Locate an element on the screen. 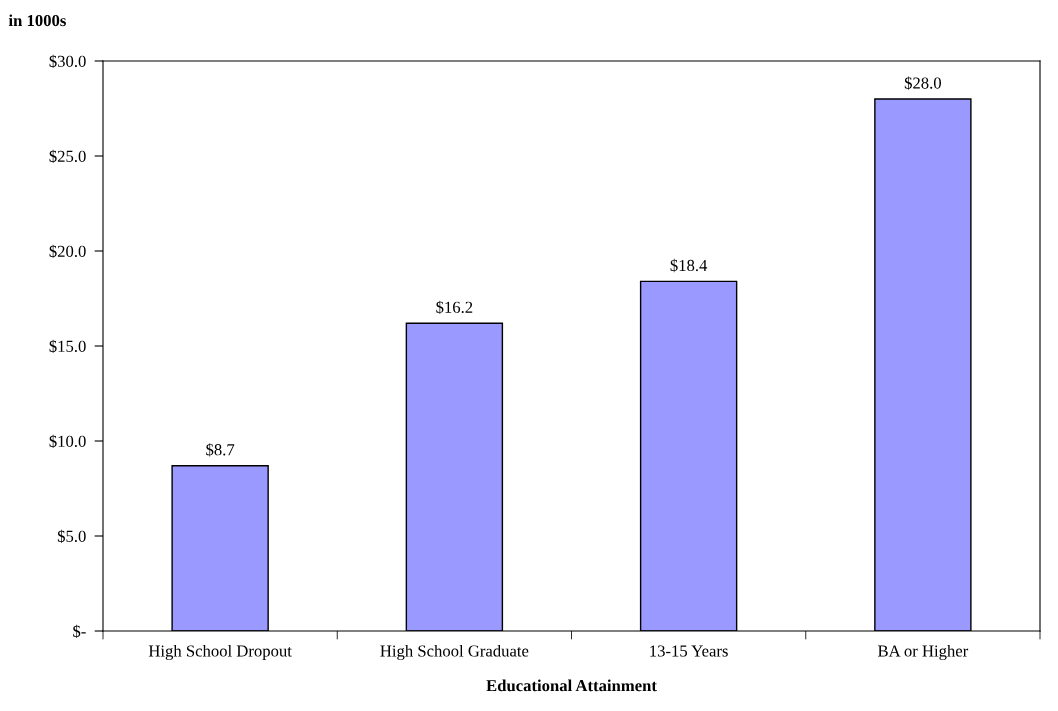 The image size is (1058, 711). y-tick-label: $5.0 is located at coordinates (71, 536).